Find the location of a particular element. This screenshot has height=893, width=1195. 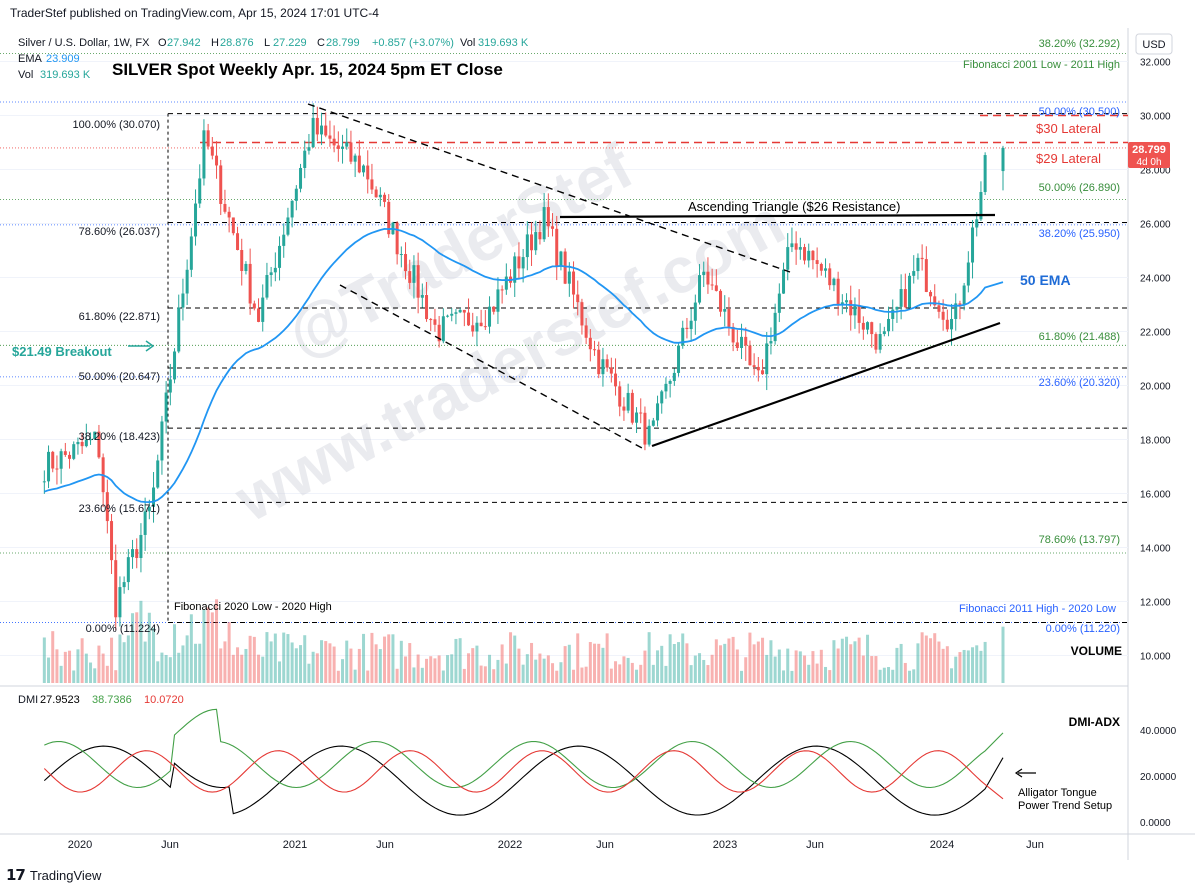

fib-right-label: 38.20% (32.292) is located at coordinates (1079, 44).